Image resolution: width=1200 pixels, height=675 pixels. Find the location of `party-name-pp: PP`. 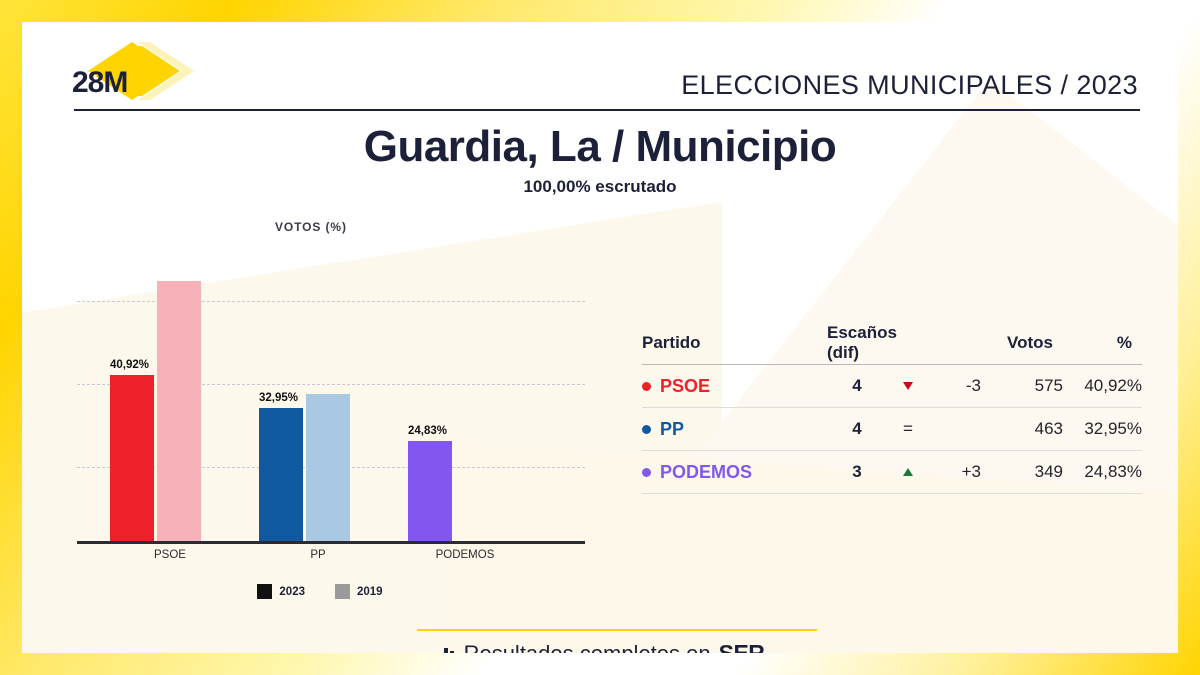

party-name-pp: PP is located at coordinates (672, 428).